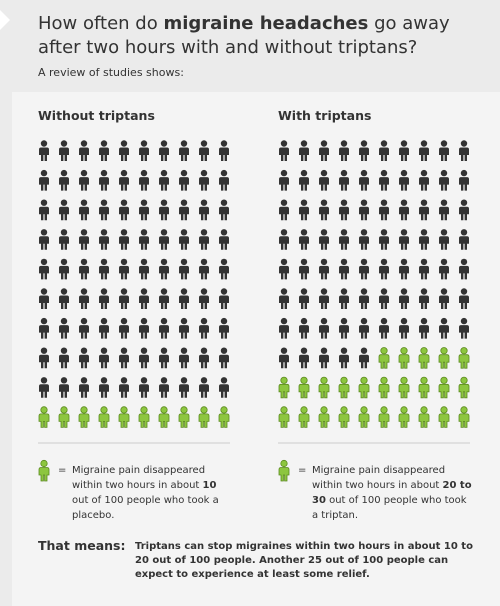 The width and height of the screenshot is (500, 606). I want to click on legend-symbol: =, so click(62, 470).